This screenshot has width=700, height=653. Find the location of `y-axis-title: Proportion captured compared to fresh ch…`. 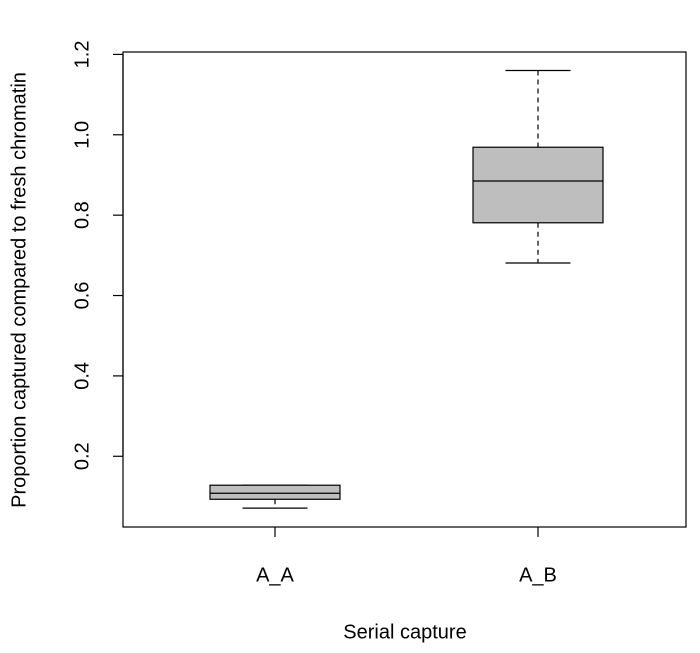

y-axis-title: Proportion captured compared to fresh ch… is located at coordinates (19, 290).